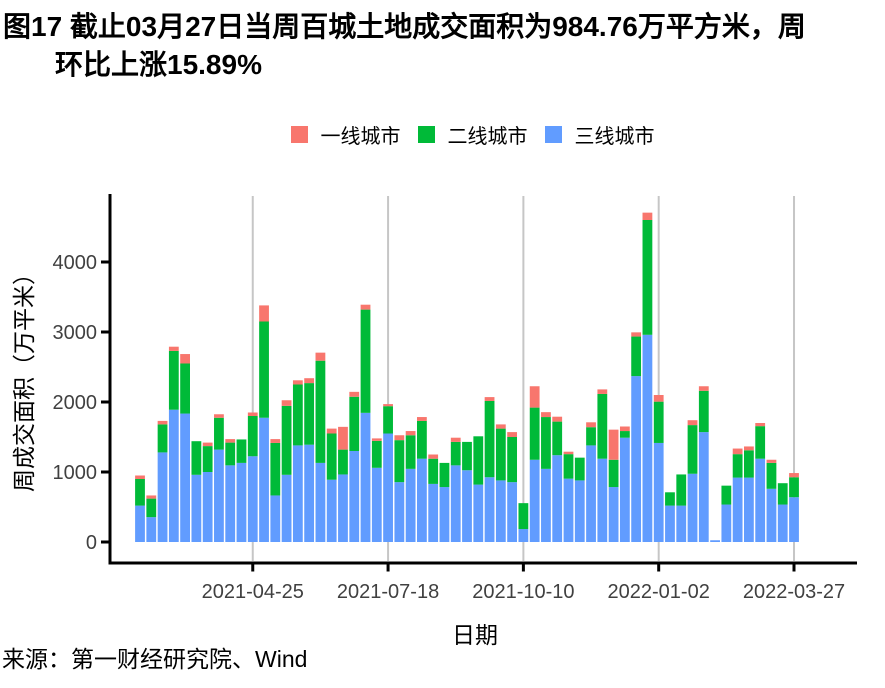 The image size is (885, 688). I want to click on bar-segment-一线城市-2021-03-07, so click(173, 348).